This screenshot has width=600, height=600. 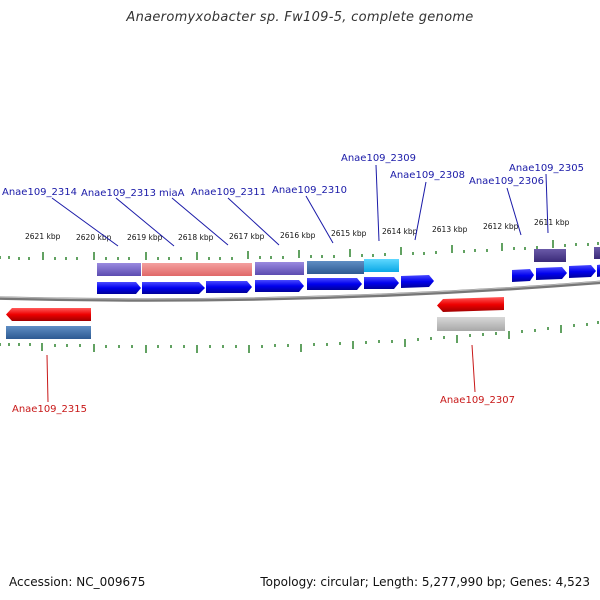 What do you see at coordinates (506, 181) in the screenshot?
I see `gene-label: Anae109_2306` at bounding box center [506, 181].